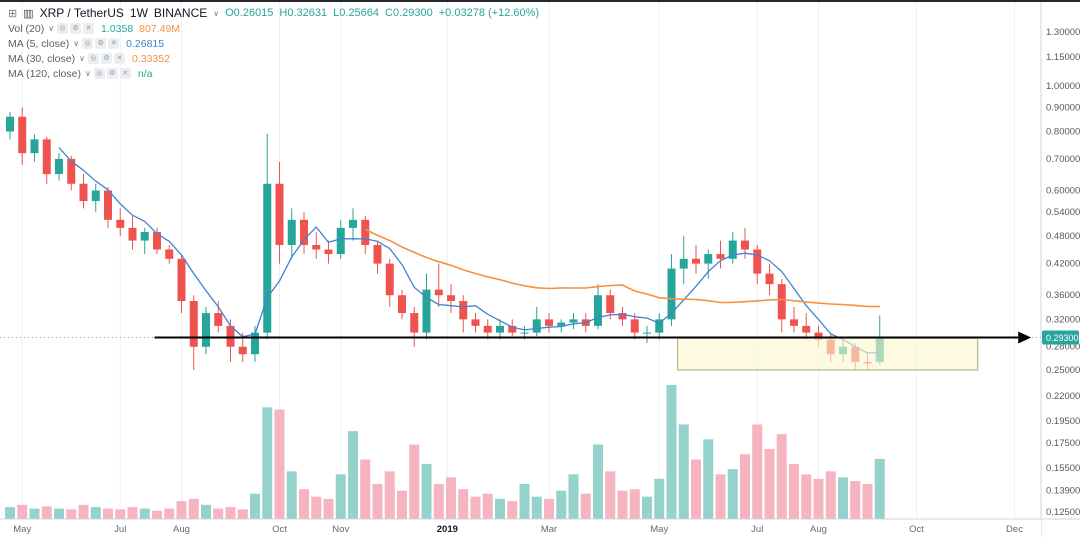 The image size is (1080, 537). Describe the element at coordinates (276, 73) in the screenshot. I see `indicator-row-ma120: MA (120, close) ∨ ◎ ⚙ ✕ n/a` at that location.